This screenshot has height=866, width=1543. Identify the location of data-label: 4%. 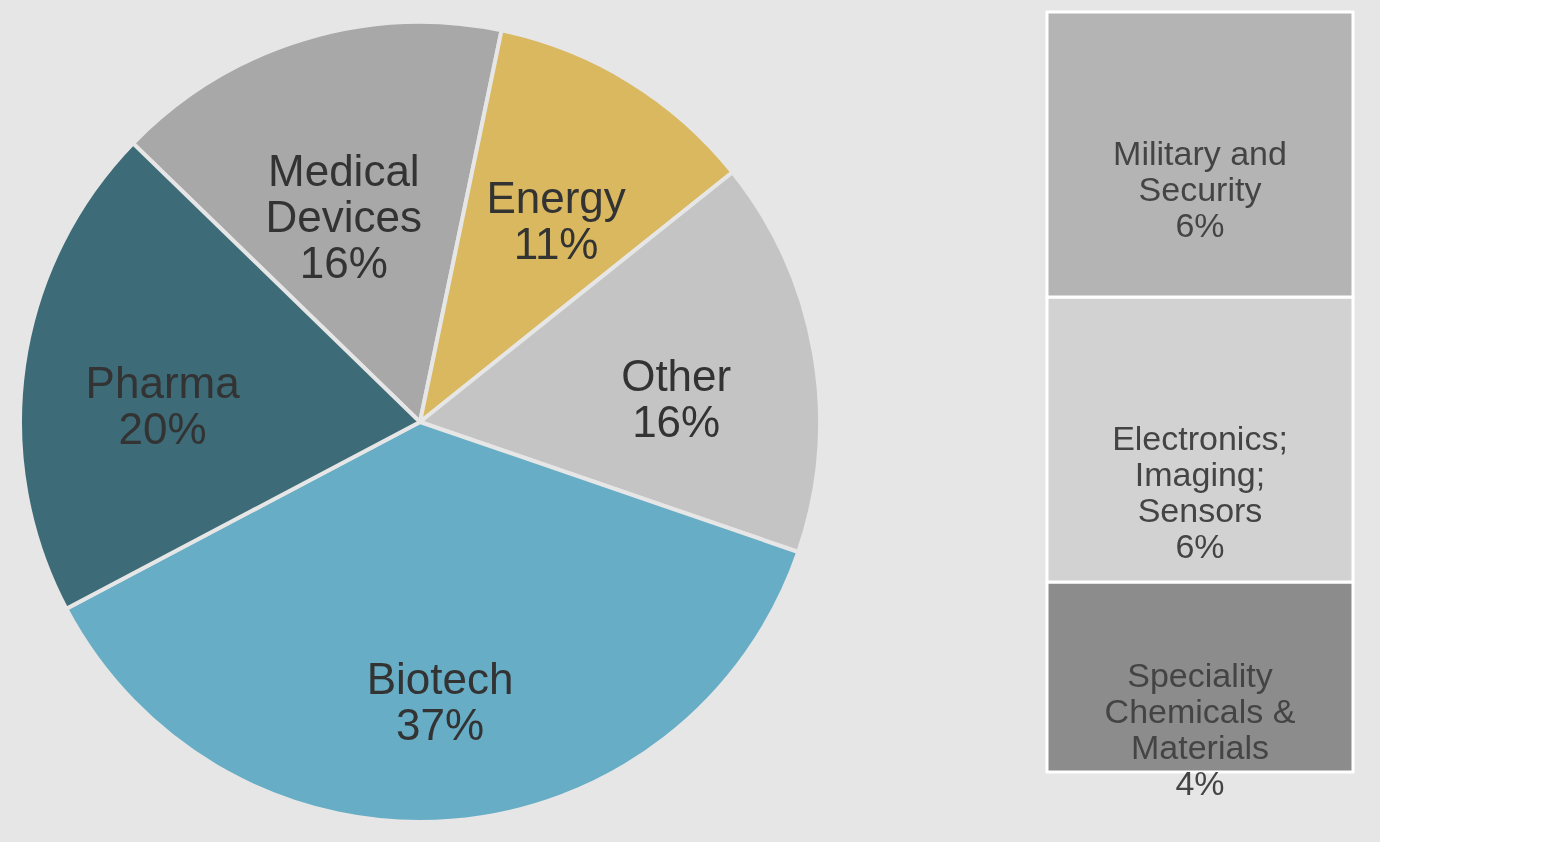
(1200, 783).